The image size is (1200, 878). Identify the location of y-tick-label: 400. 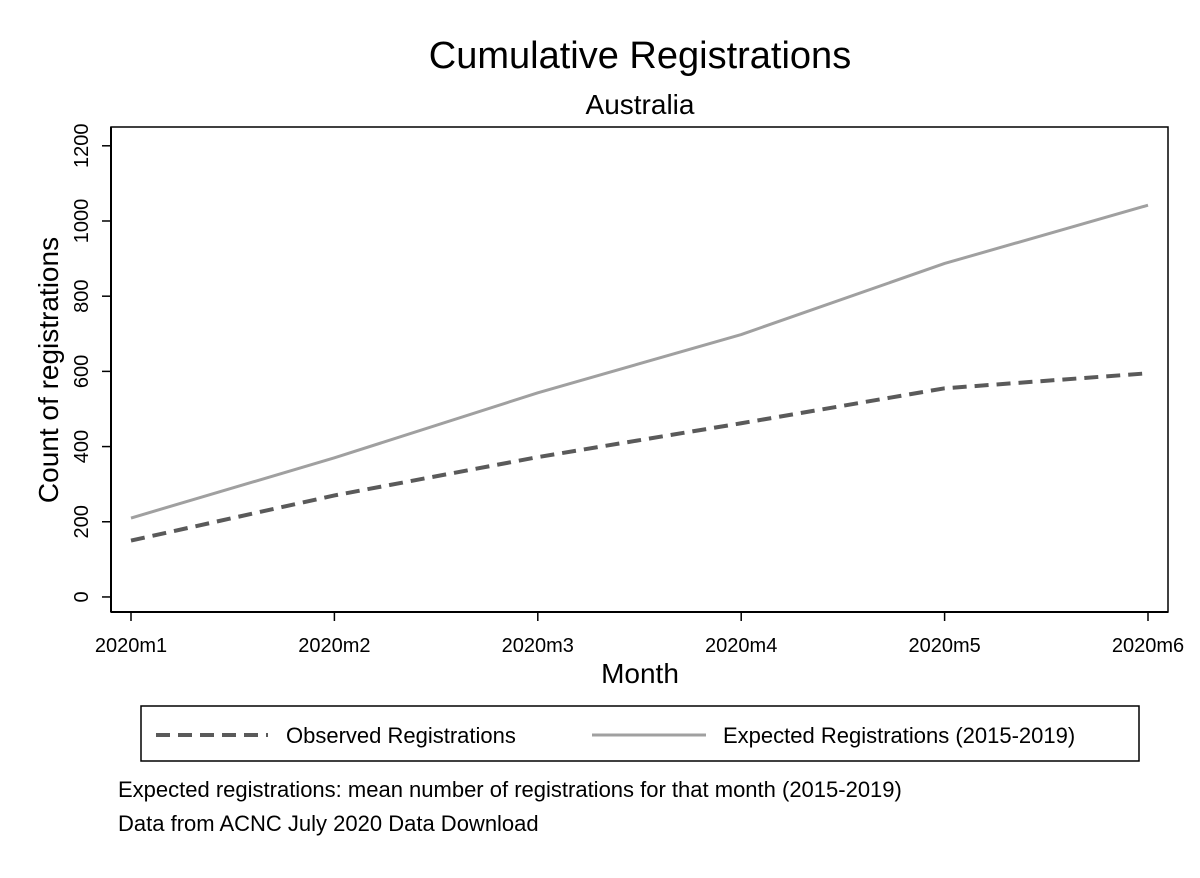
(82, 446).